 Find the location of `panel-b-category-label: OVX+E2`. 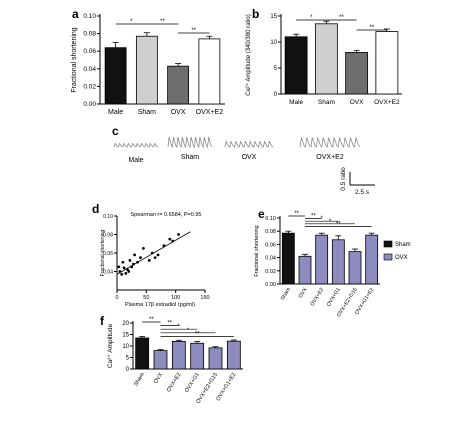

panel-b-category-label: OVX+E2 is located at coordinates (387, 102).